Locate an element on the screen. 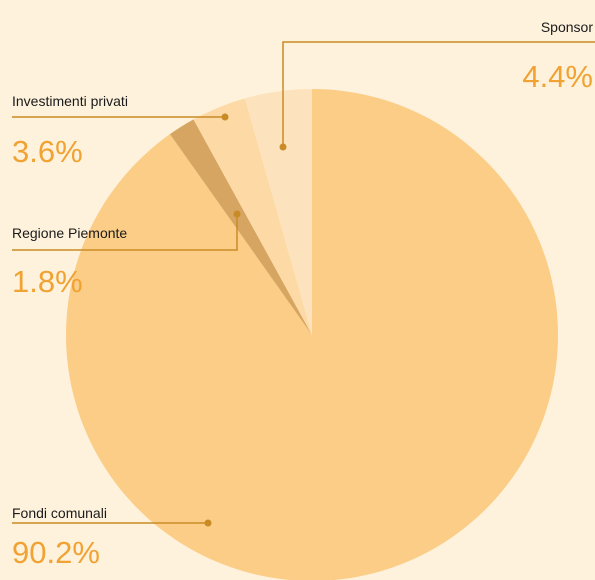  slice-label: Fondi comunali is located at coordinates (59, 513).